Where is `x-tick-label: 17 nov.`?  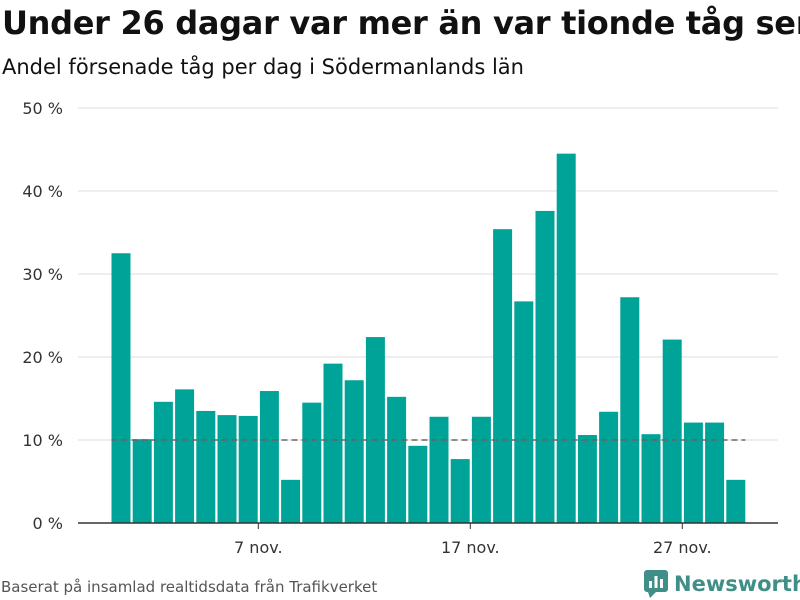 x-tick-label: 17 nov. is located at coordinates (470, 547).